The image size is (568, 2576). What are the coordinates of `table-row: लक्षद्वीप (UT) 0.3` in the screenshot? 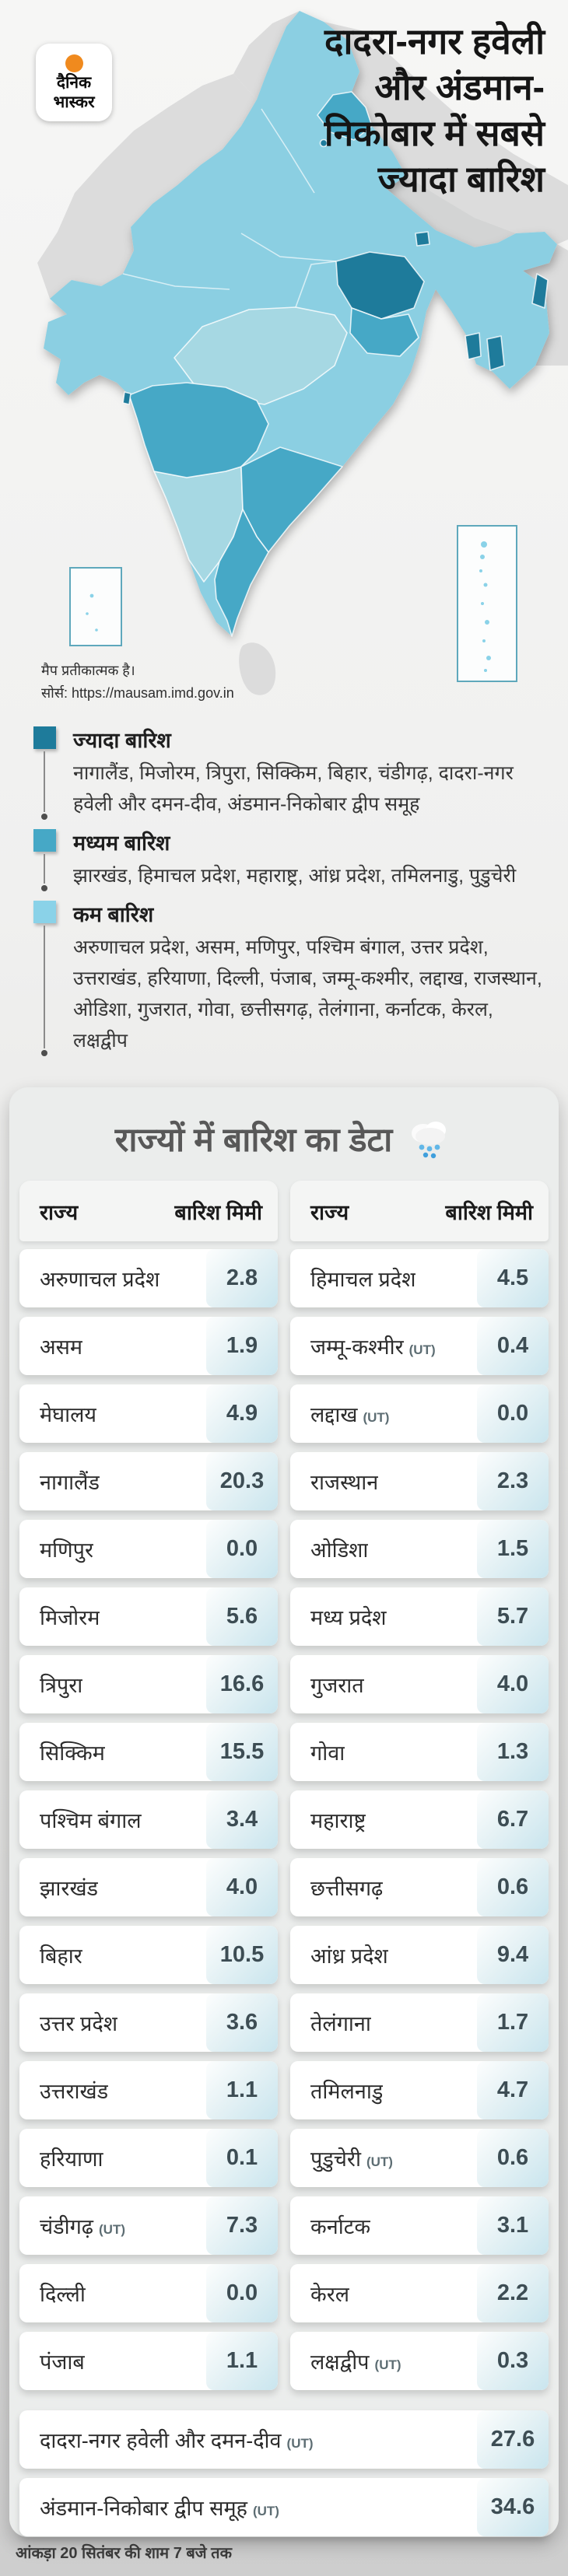 It's located at (419, 2361).